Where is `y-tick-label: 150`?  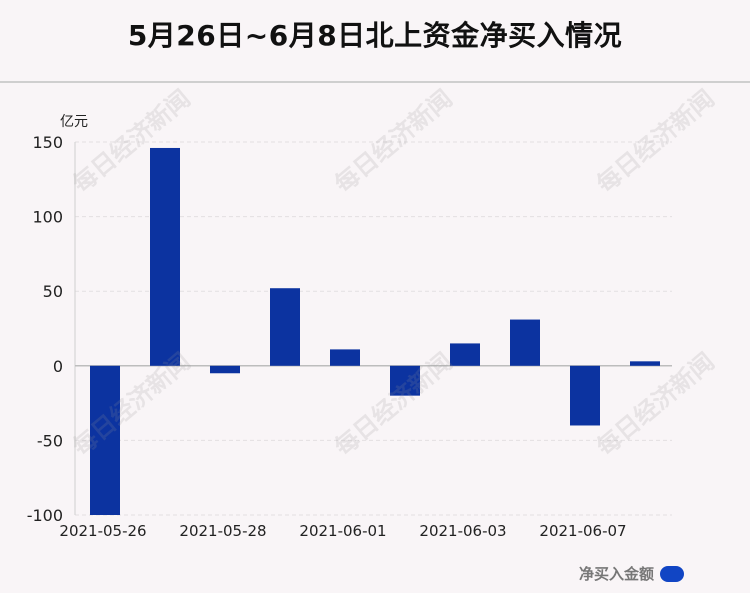 y-tick-label: 150 is located at coordinates (47, 142).